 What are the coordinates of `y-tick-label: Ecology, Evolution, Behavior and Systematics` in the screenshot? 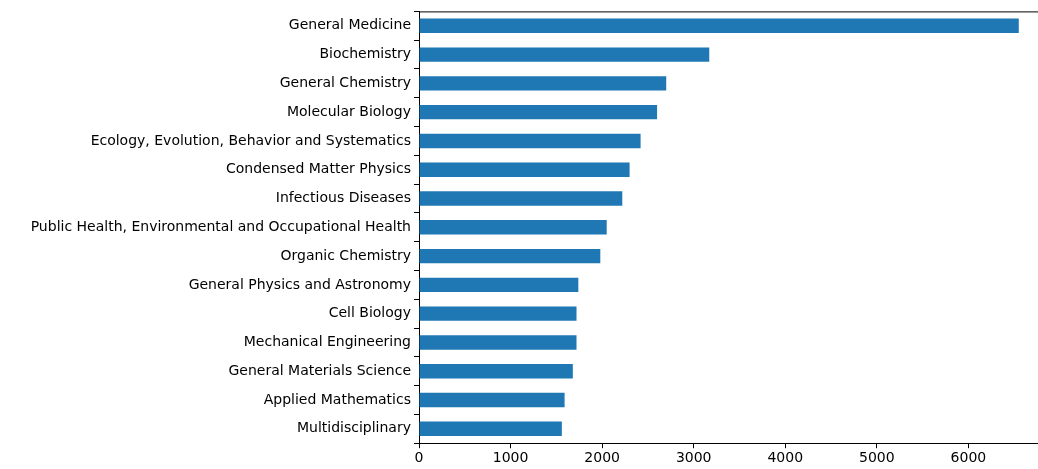 It's located at (250, 139).